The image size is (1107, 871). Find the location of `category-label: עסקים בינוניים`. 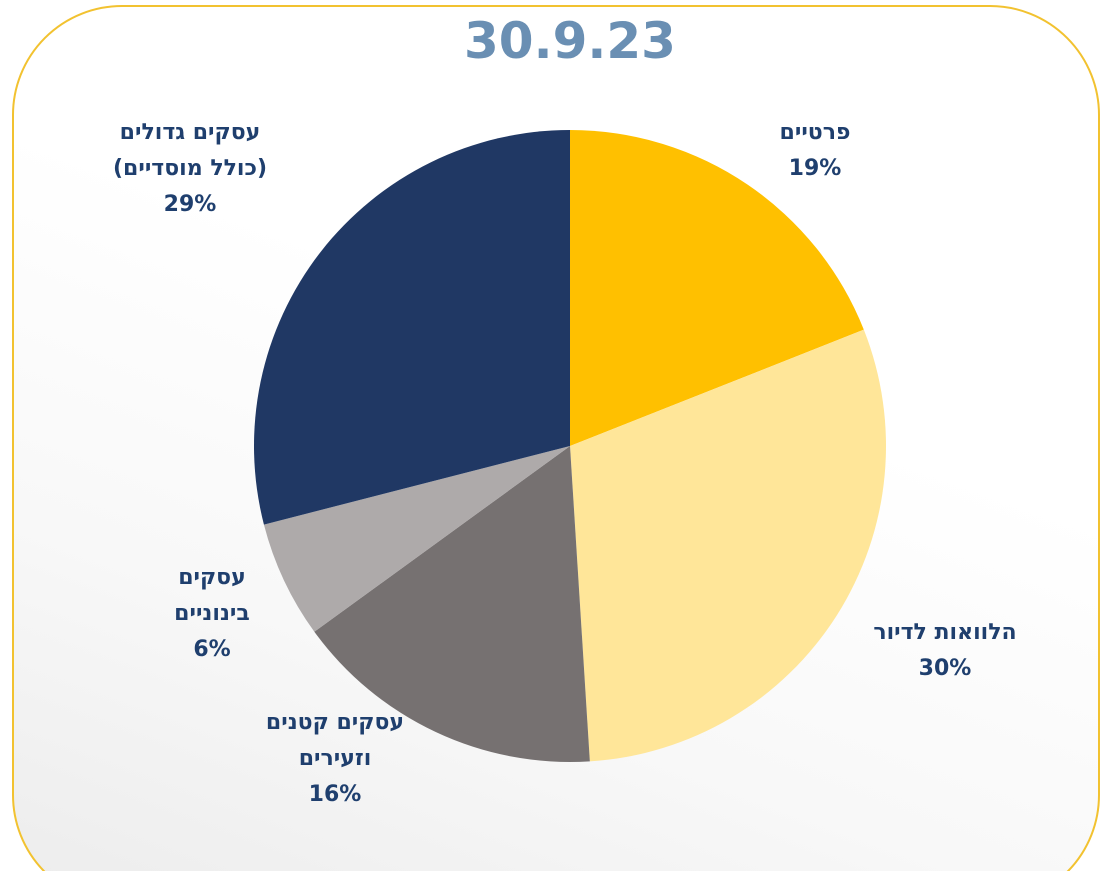

category-label: עסקים בינוניים is located at coordinates (212, 595).